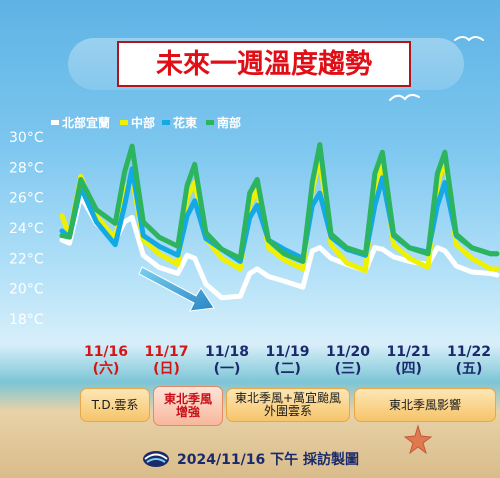 This screenshot has height=478, width=500. What do you see at coordinates (166, 352) in the screenshot?
I see `x-tick-date: 11/17` at bounding box center [166, 352].